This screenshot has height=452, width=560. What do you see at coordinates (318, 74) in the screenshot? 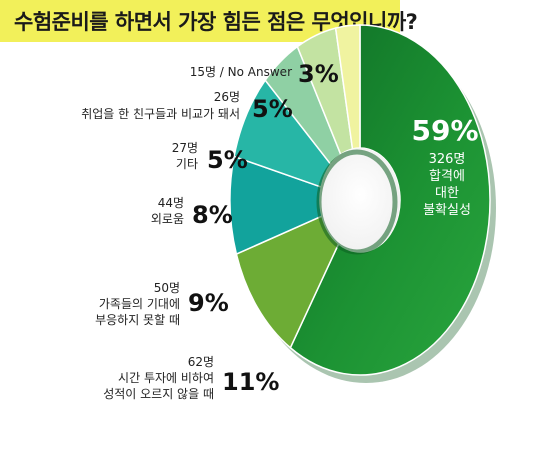
I see `slice-percent-label: 3%` at bounding box center [318, 74].